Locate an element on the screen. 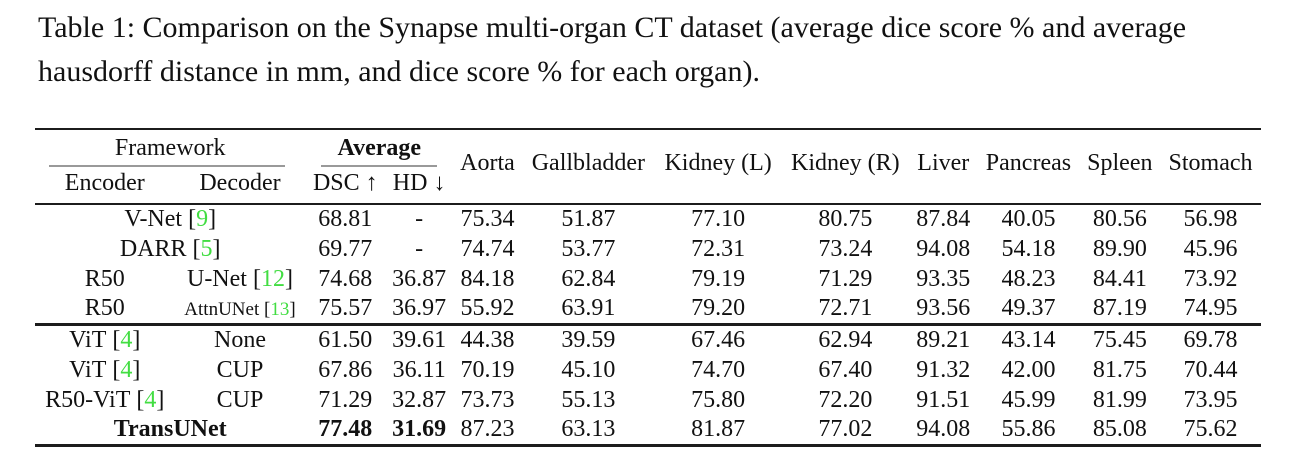 The width and height of the screenshot is (1294, 468). value-cell: 67.86 is located at coordinates (345, 369).